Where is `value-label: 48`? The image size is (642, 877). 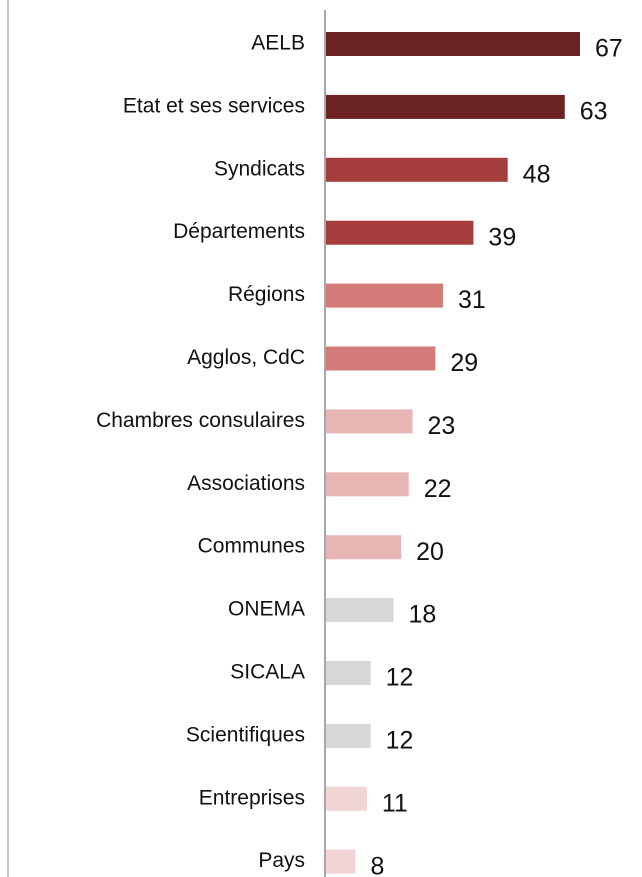 value-label: 48 is located at coordinates (537, 174).